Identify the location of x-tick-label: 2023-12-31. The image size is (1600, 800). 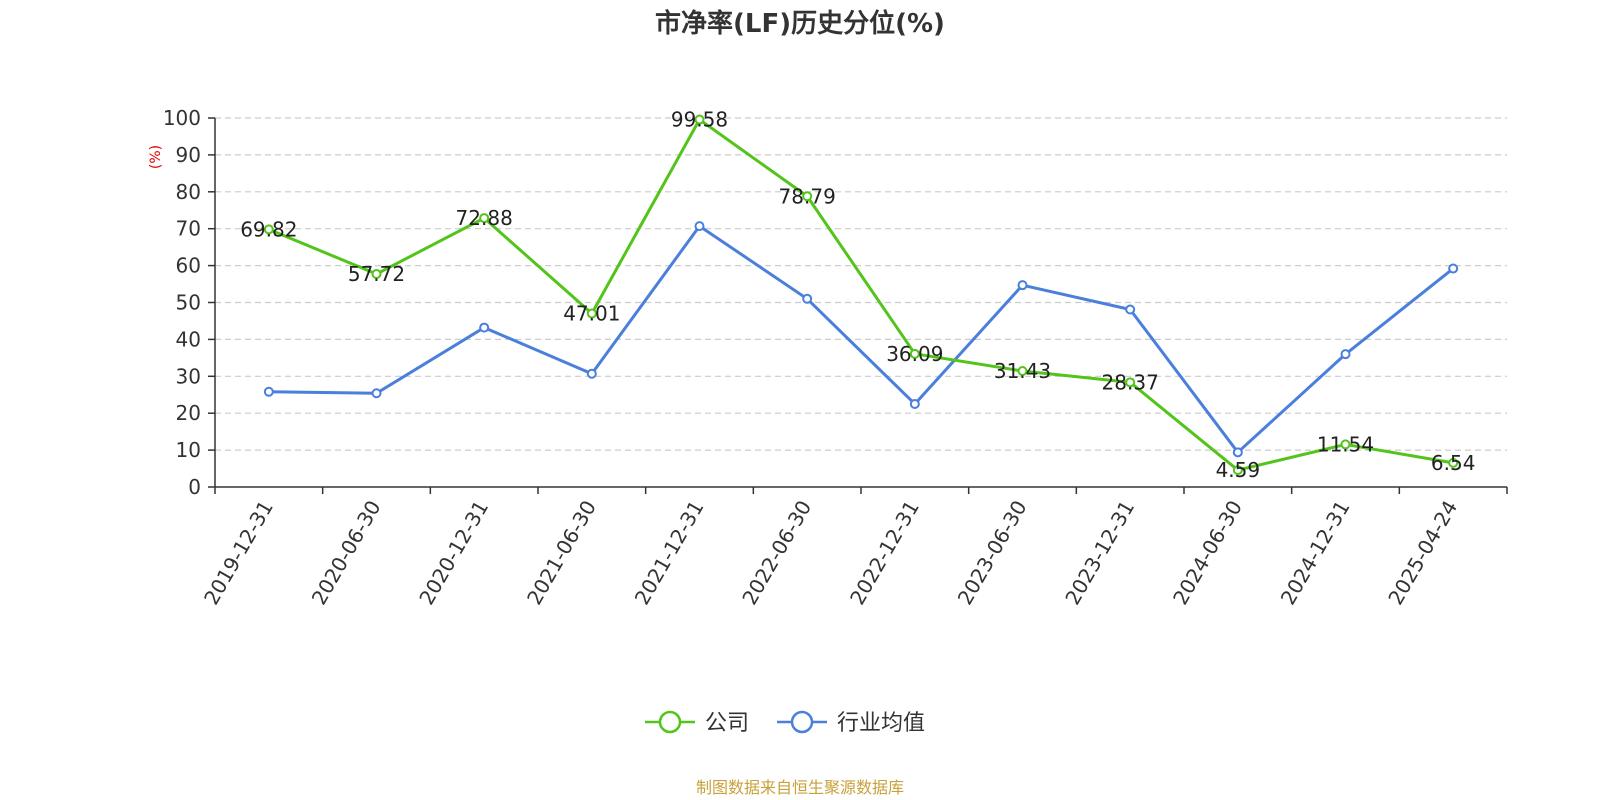
(1099, 552).